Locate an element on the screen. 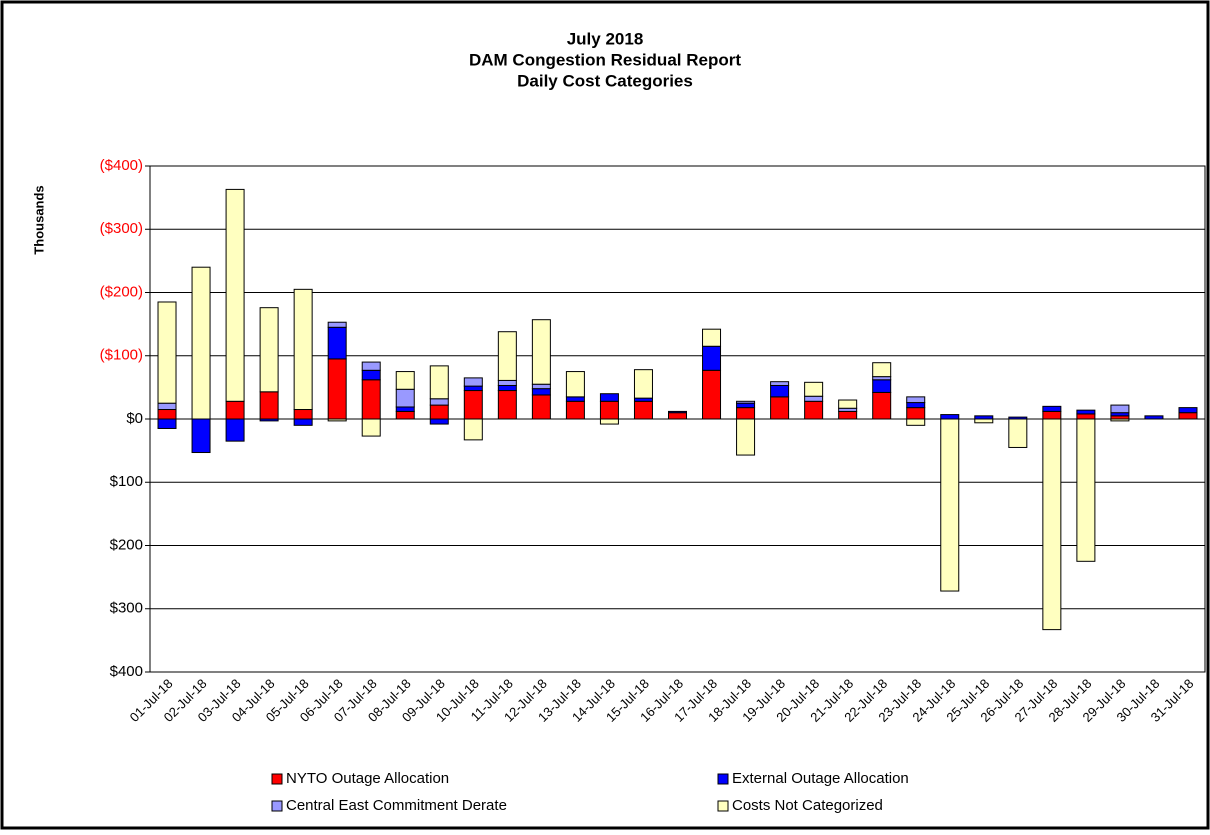 The width and height of the screenshot is (1210, 835). legend-label: Costs Not Categorized is located at coordinates (807, 805).